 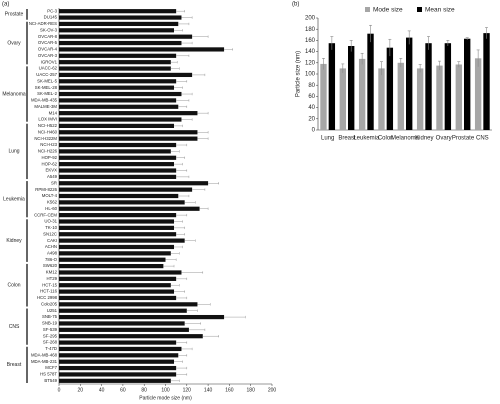 What do you see at coordinates (366, 139) in the screenshot?
I see `x-tick-label: Leukemia` at bounding box center [366, 139].